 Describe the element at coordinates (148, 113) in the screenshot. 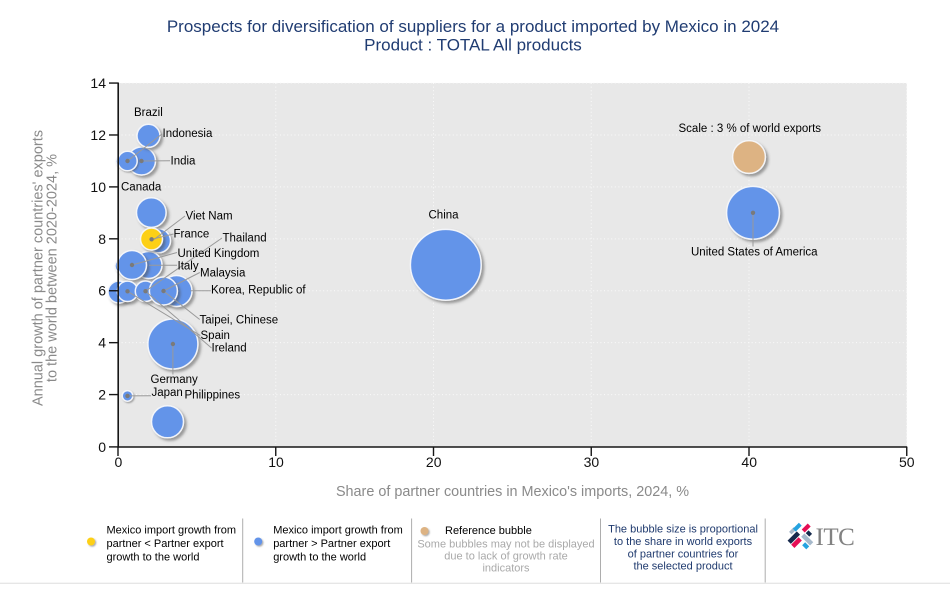

I see `svg-text: Brazil` at that location.